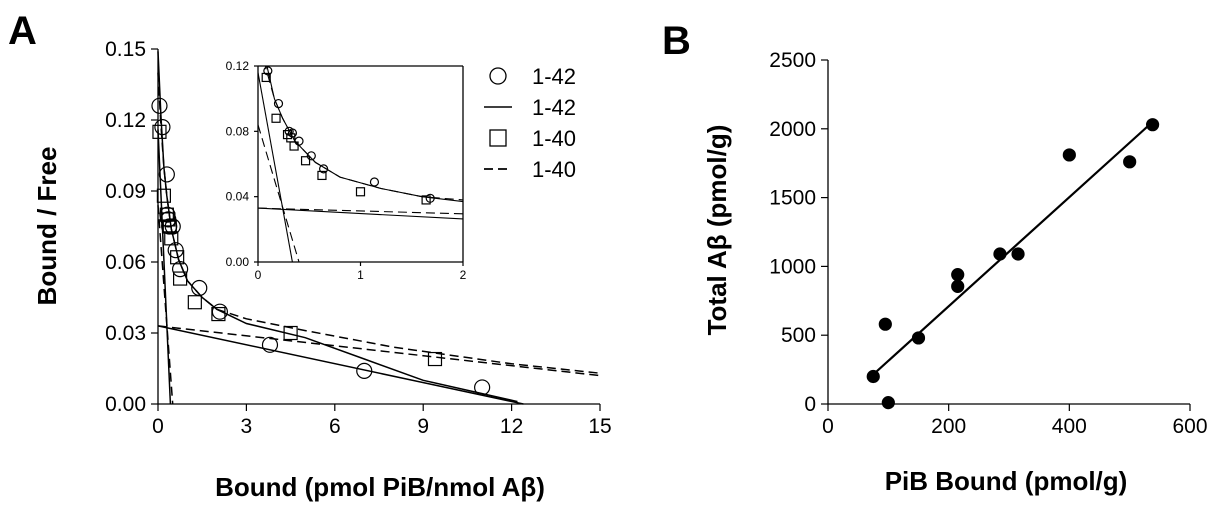 This screenshot has width=1222, height=512. What do you see at coordinates (717, 230) in the screenshot?
I see `panel-b-y-axis-title: Total Aβ (pmol/g)` at bounding box center [717, 230].